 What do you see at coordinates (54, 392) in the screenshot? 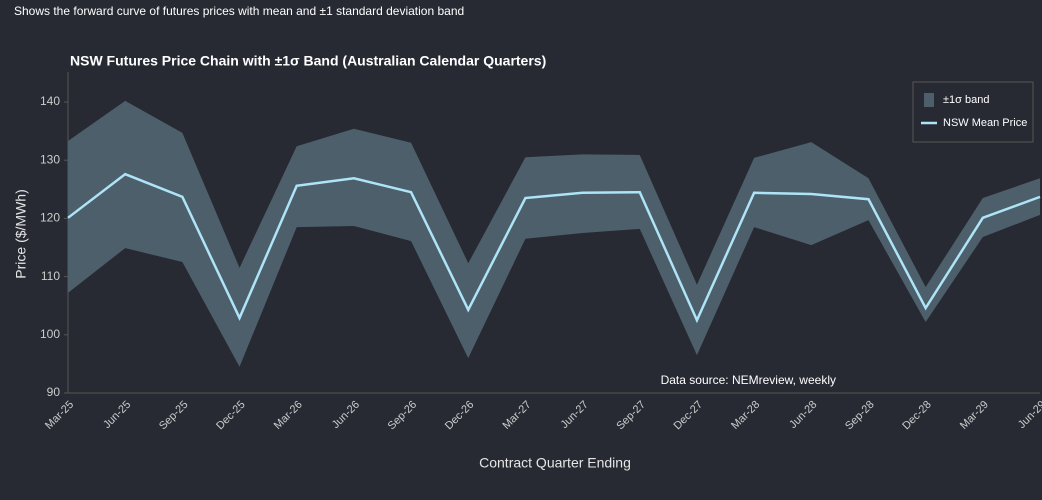
I see `y-tick-label: 90` at bounding box center [54, 392].